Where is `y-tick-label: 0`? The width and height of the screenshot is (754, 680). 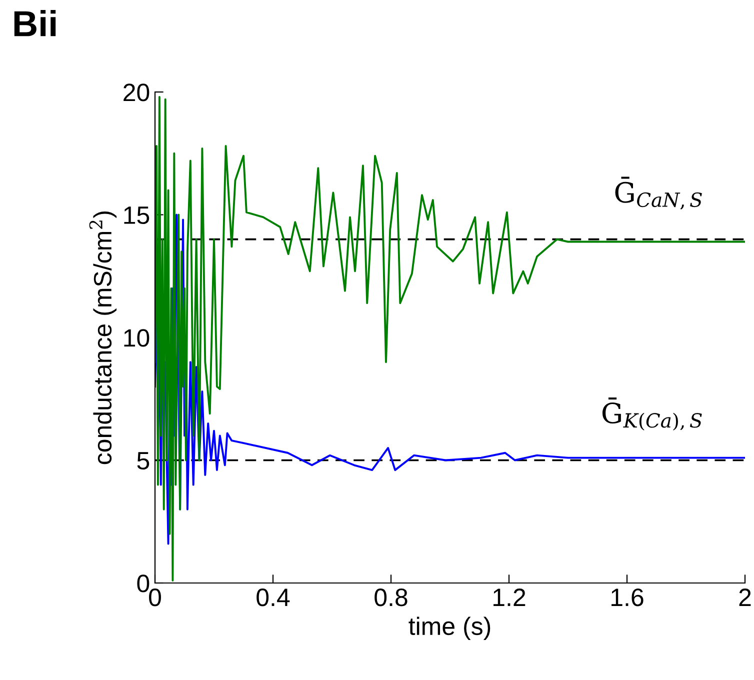
y-tick-label: 0 is located at coordinates (143, 583).